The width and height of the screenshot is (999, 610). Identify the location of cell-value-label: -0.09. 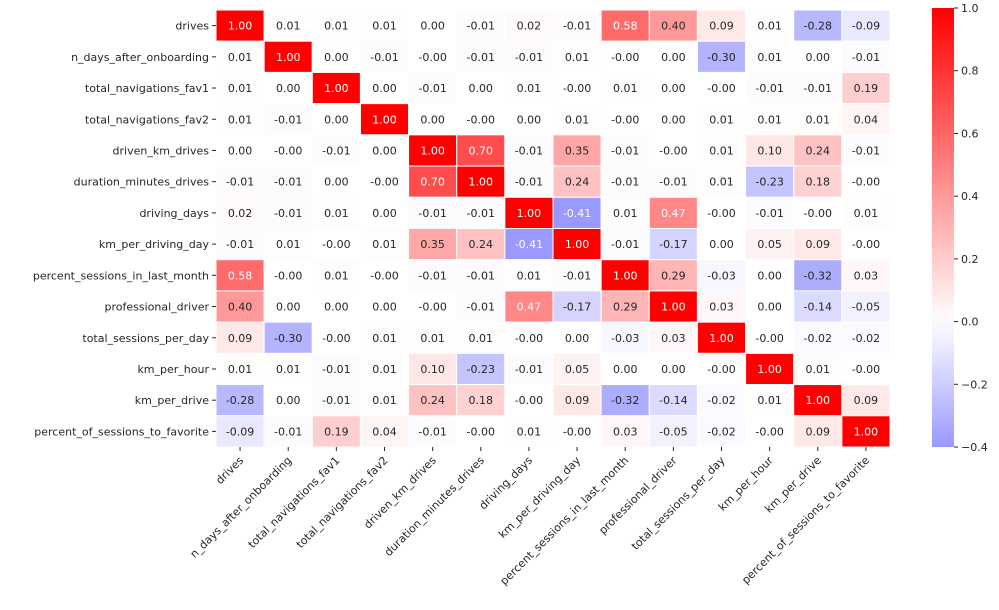
(866, 26).